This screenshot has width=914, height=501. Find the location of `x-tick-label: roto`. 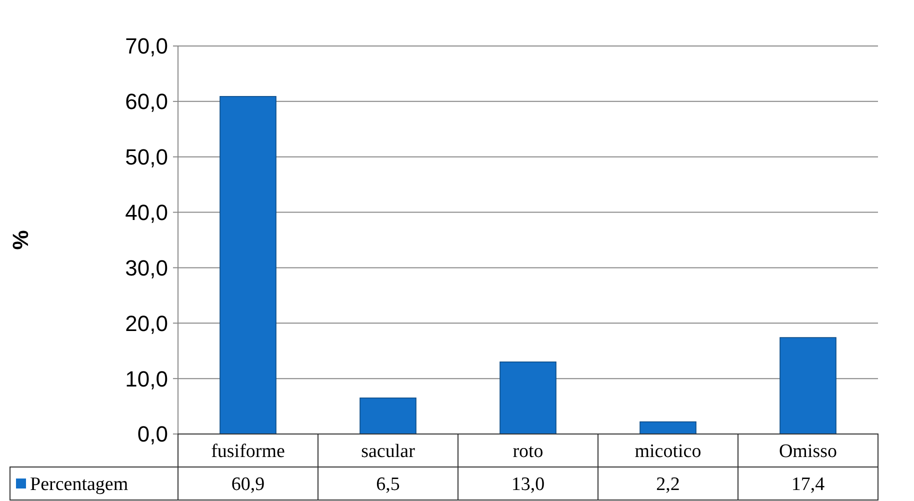

x-tick-label: roto is located at coordinates (528, 451).